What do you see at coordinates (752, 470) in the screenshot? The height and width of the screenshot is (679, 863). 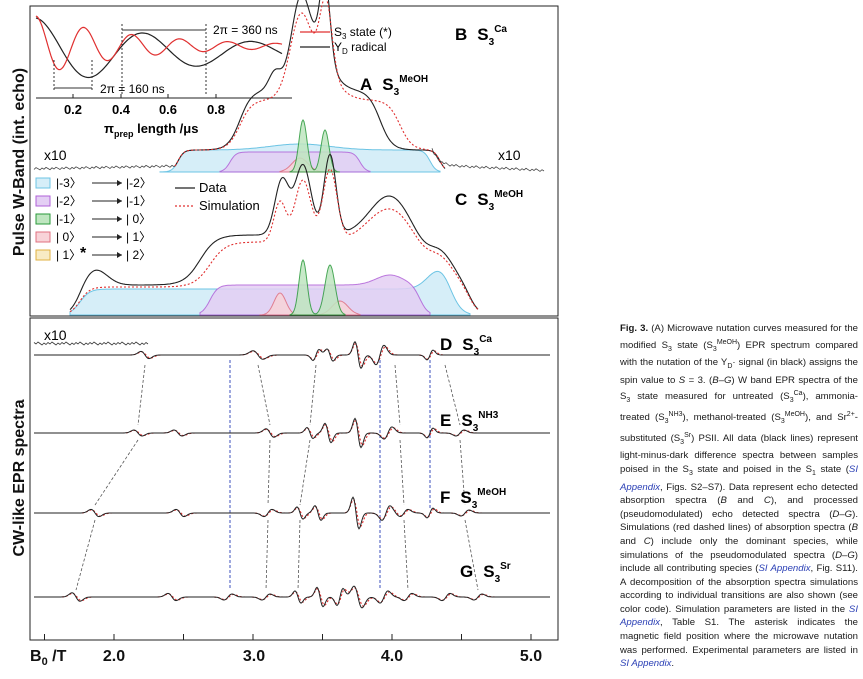 I see `caption-text: state and poised in the S` at bounding box center [752, 470].